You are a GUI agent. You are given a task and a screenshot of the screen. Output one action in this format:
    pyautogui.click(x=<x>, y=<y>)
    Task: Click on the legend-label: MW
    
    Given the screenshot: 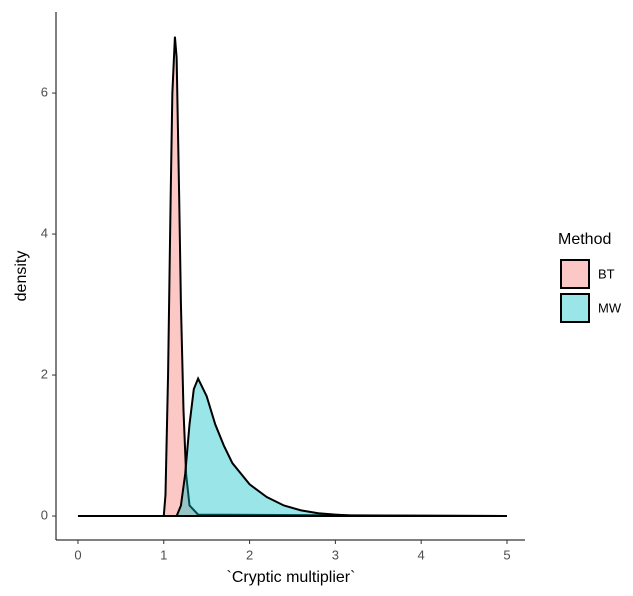 What is the action you would take?
    pyautogui.click(x=610, y=307)
    